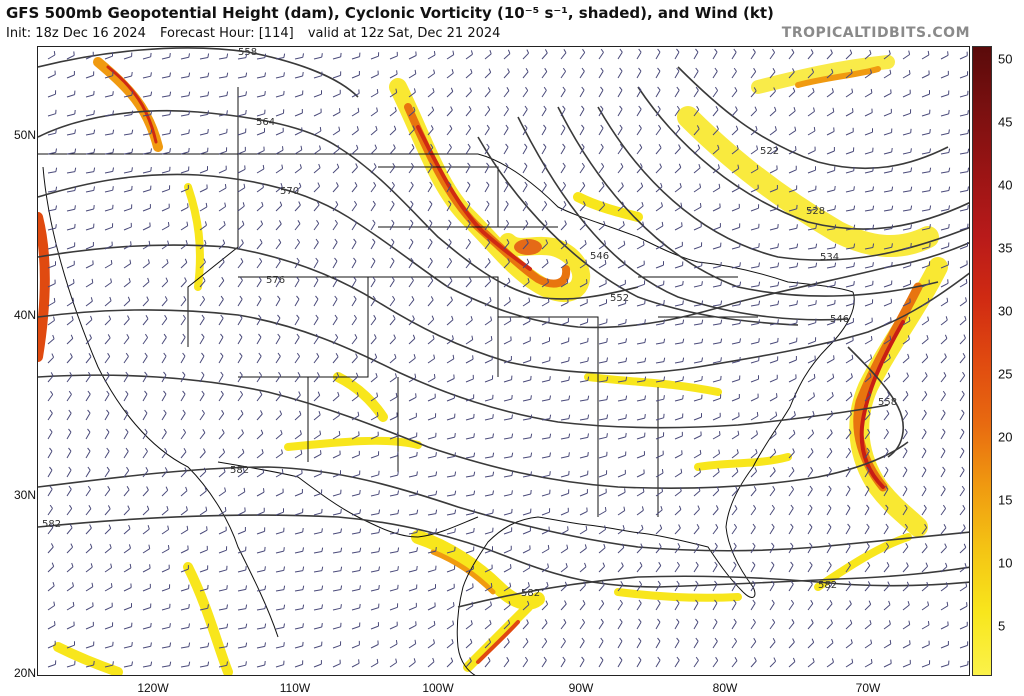 This screenshot has height=696, width=1024. Describe the element at coordinates (827, 585) in the screenshot. I see `contour-label: 582` at that location.